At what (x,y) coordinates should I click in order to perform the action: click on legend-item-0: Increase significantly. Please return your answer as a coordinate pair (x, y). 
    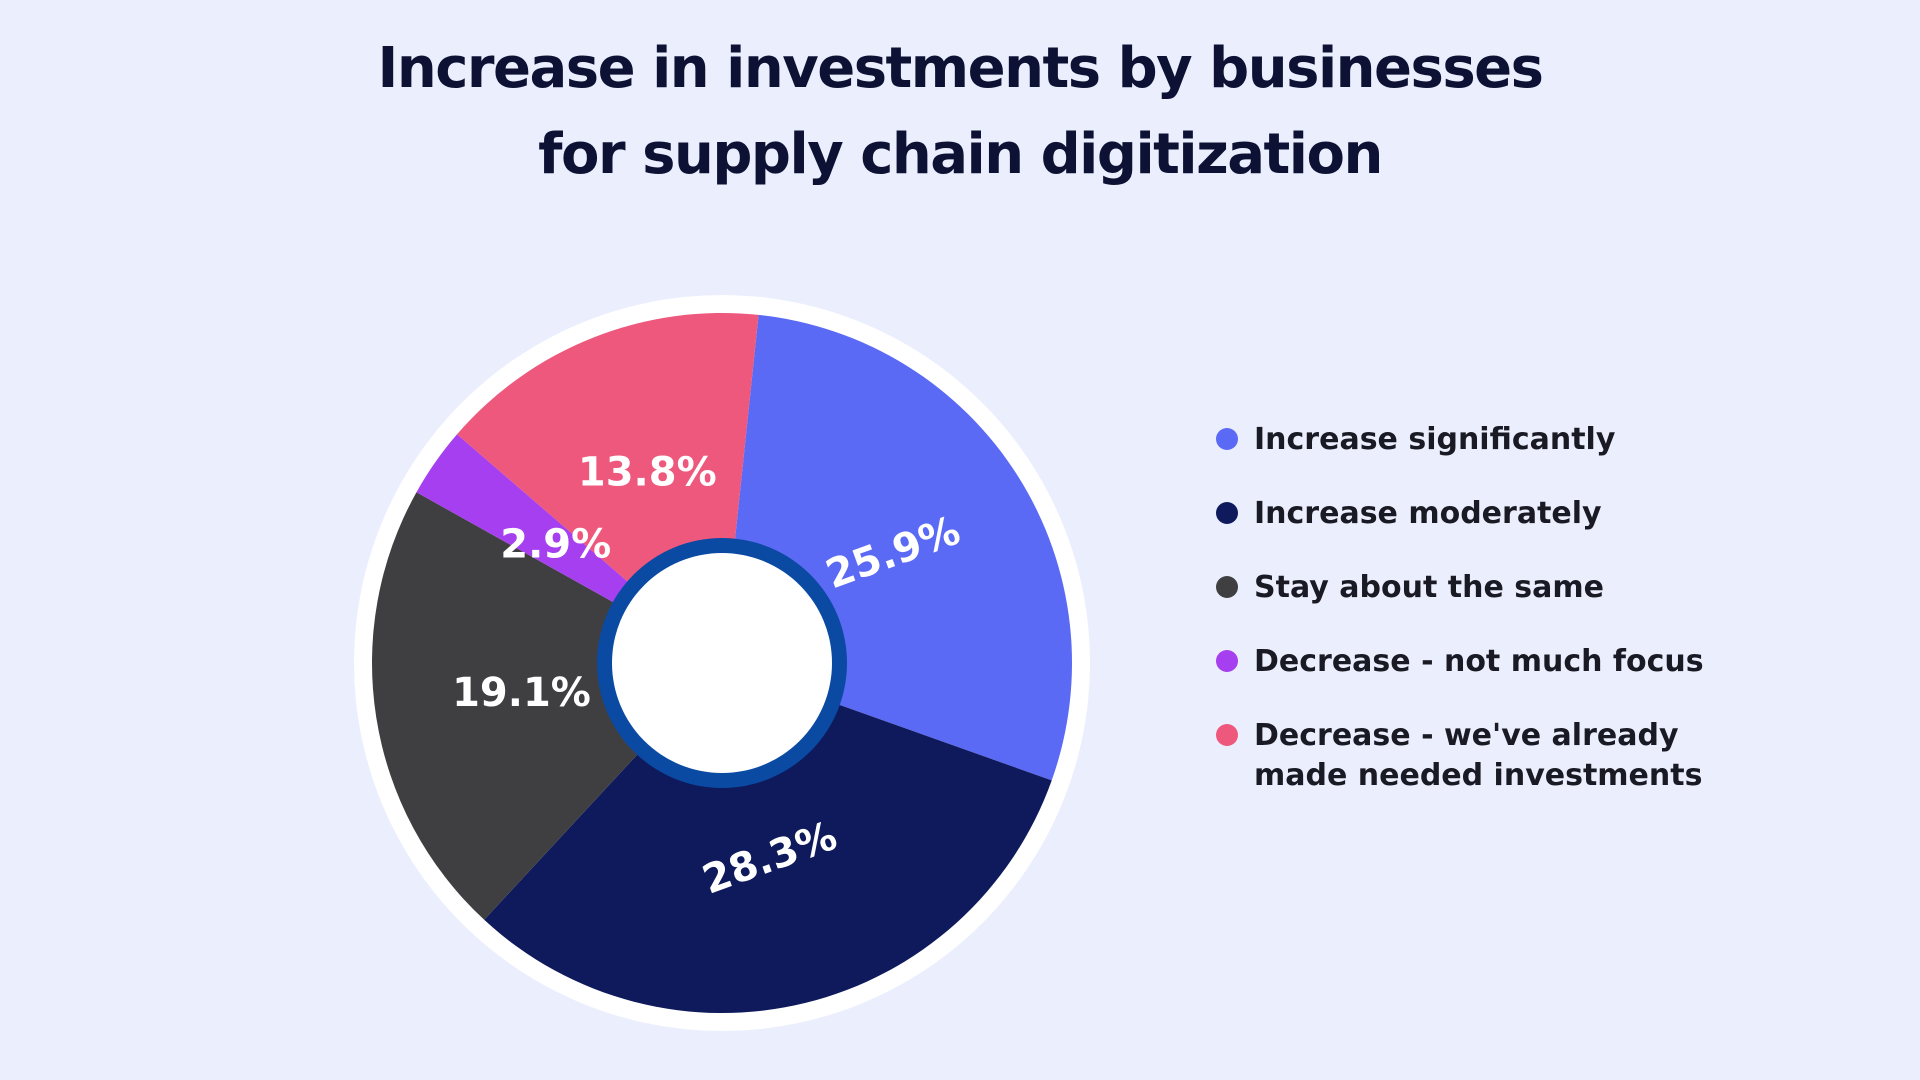
    Looking at the image, I should click on (1516, 440).